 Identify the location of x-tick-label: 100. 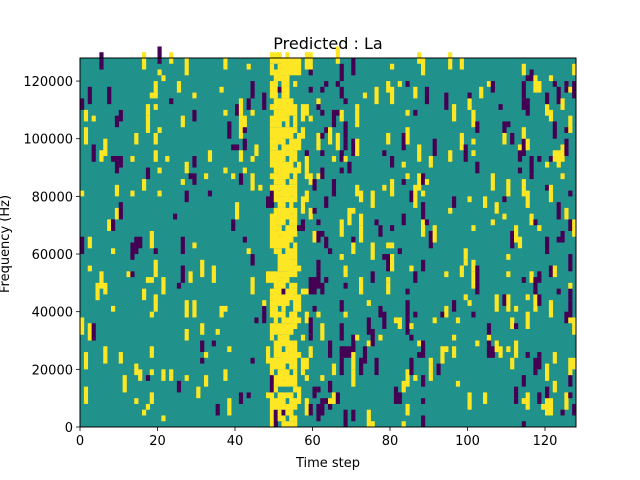
(467, 441).